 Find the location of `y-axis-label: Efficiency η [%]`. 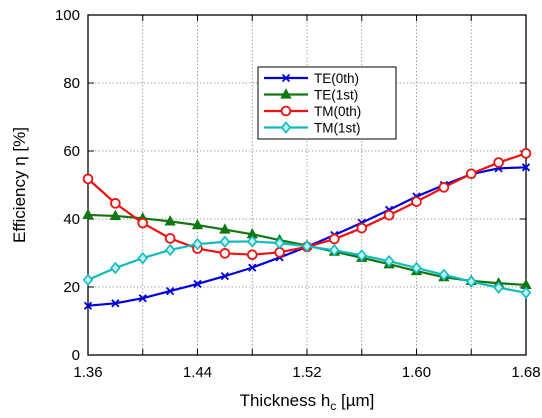

y-axis-label: Efficiency η [%] is located at coordinates (19, 185).